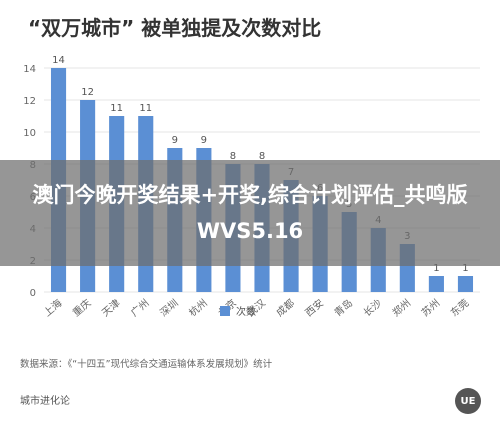 The height and width of the screenshot is (425, 500). I want to click on x-tick-label: 青岛, so click(343, 307).